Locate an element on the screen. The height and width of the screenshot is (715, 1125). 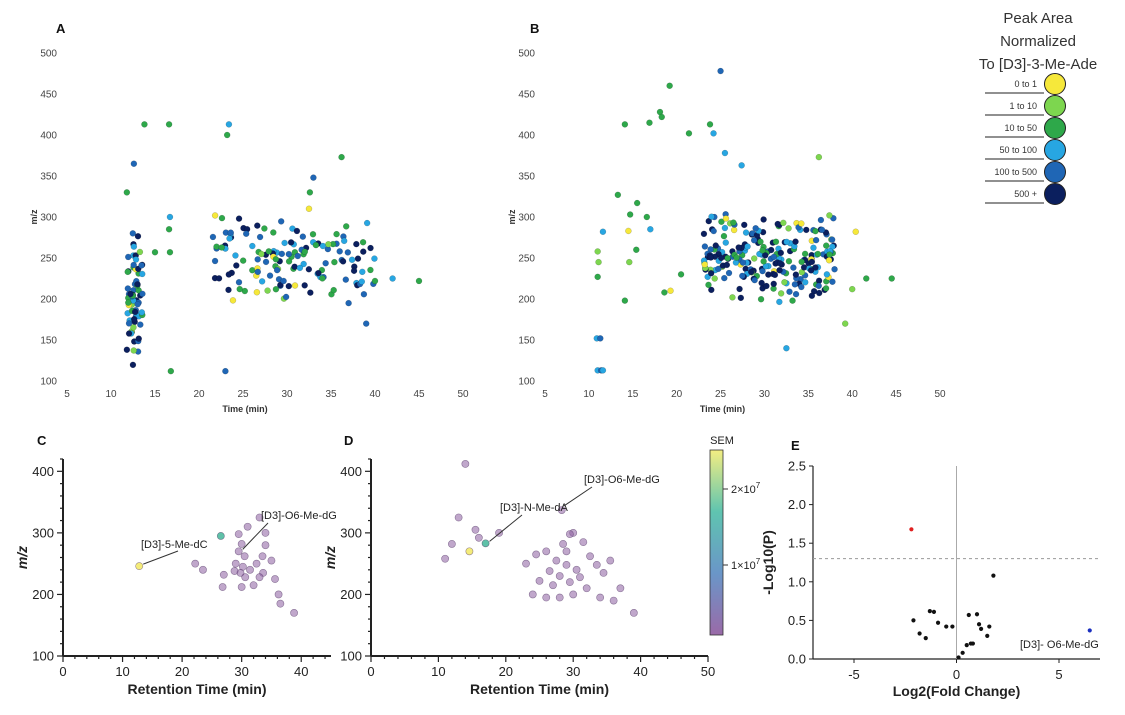
x-tick-label: 35 is located at coordinates (331, 394).